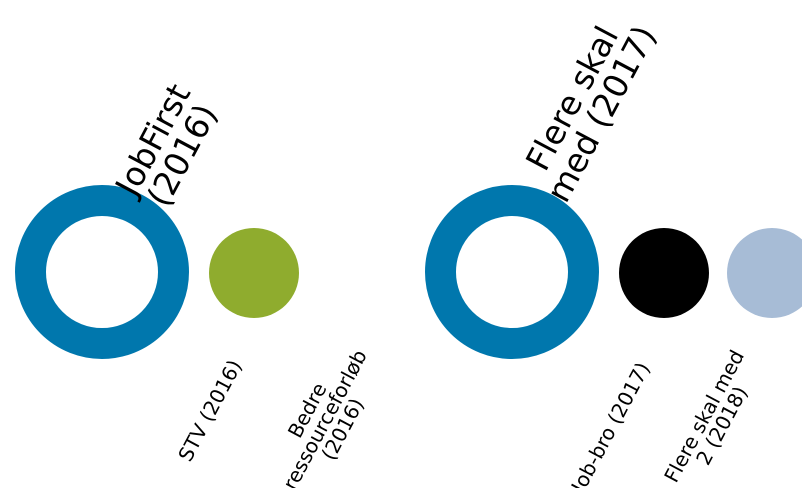 The image size is (802, 488). I want to click on job-bro-dot, so click(664, 273).